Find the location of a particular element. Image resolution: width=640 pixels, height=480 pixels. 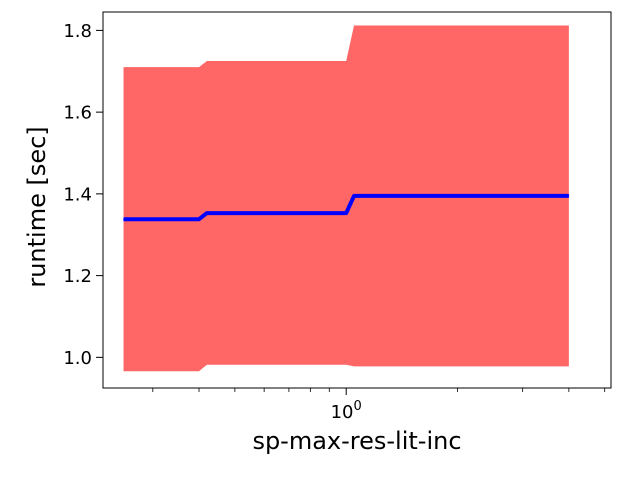

y-tick-label: 1.2 is located at coordinates (77, 276).